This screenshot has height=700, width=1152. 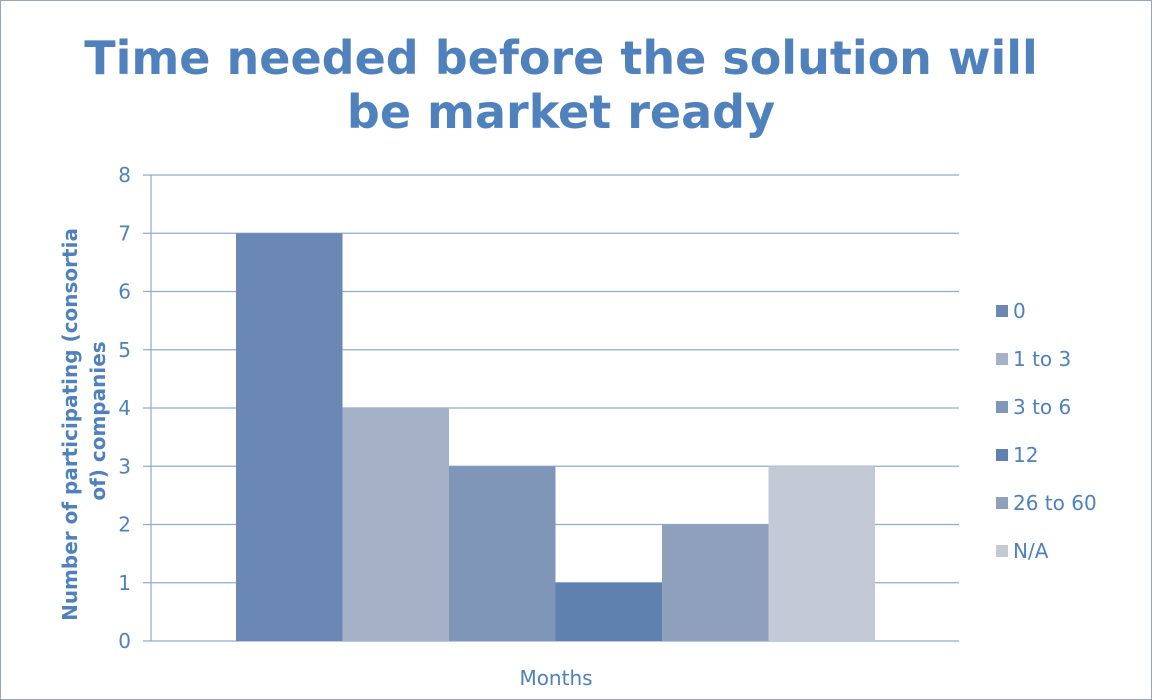 I want to click on y-tick-labels: 0 1 2 3 4 5 6 7 8, so click(x=124, y=408).